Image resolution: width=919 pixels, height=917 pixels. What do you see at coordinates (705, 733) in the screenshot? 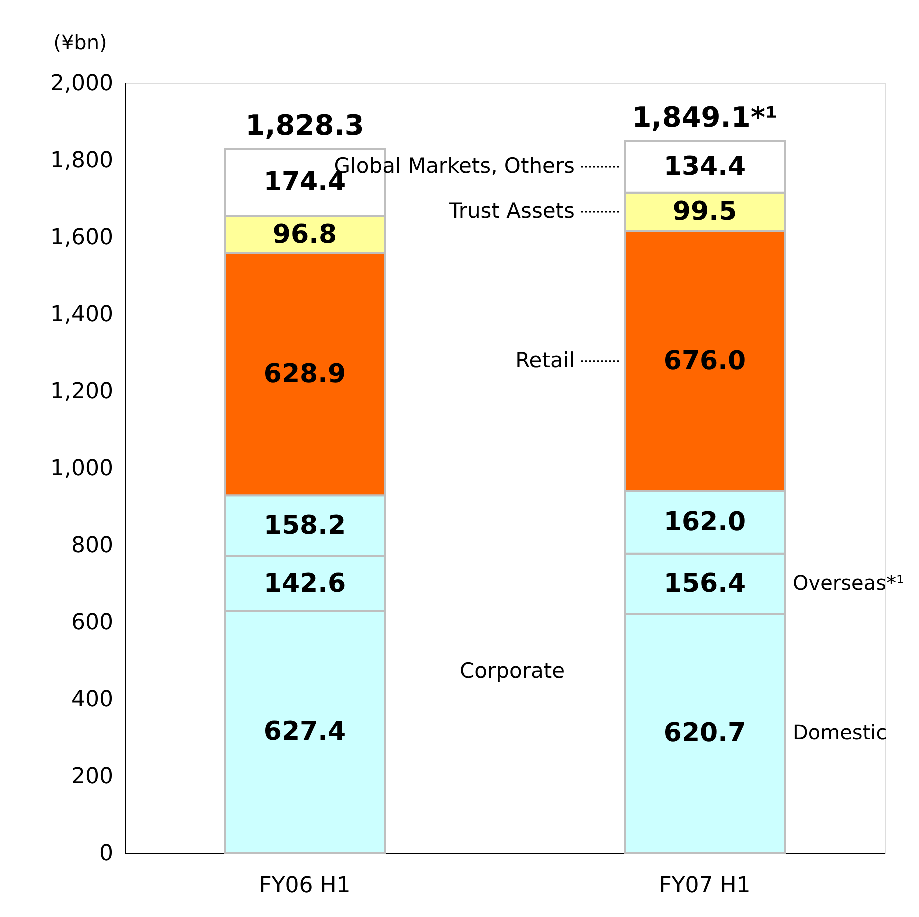
I see `data-label: 620.7` at bounding box center [705, 733].